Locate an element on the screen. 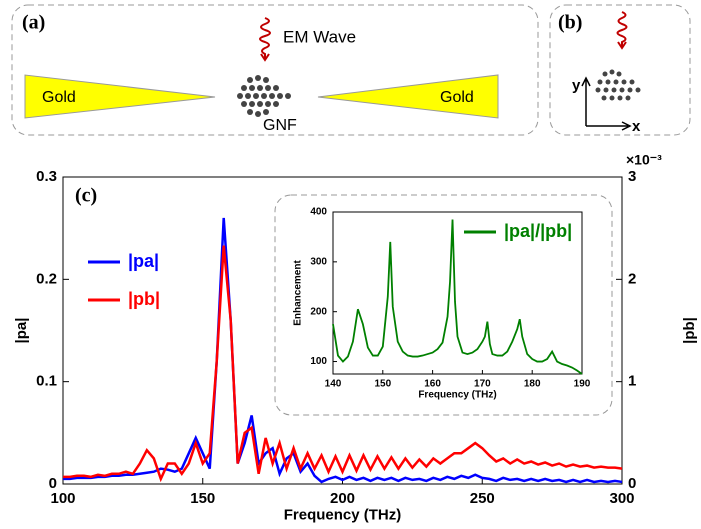  x-tick-label: 200 is located at coordinates (342, 498).